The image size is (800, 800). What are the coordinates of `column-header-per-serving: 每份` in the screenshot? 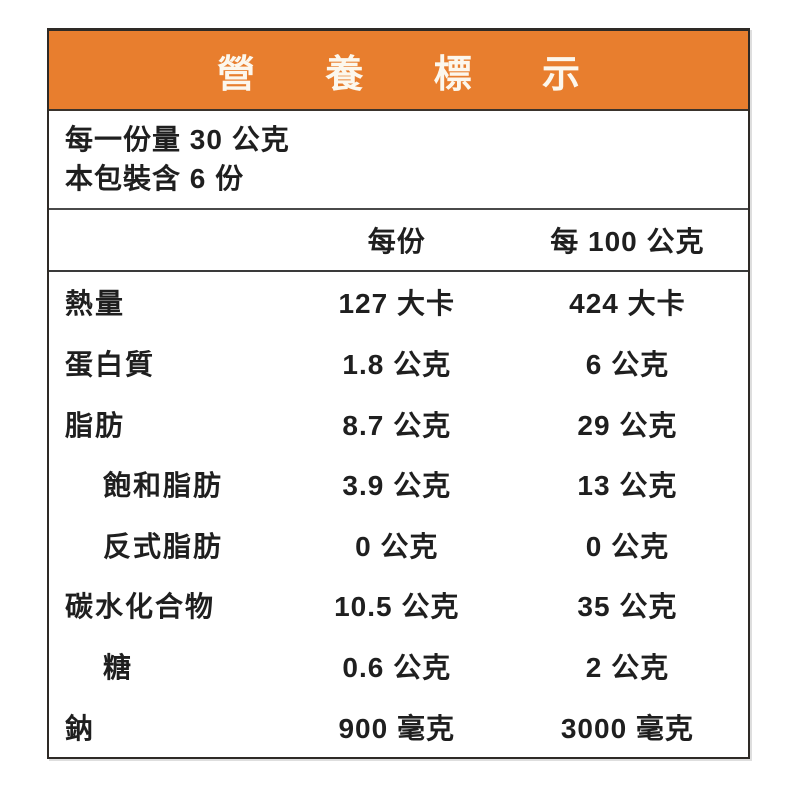 It's located at (396, 241).